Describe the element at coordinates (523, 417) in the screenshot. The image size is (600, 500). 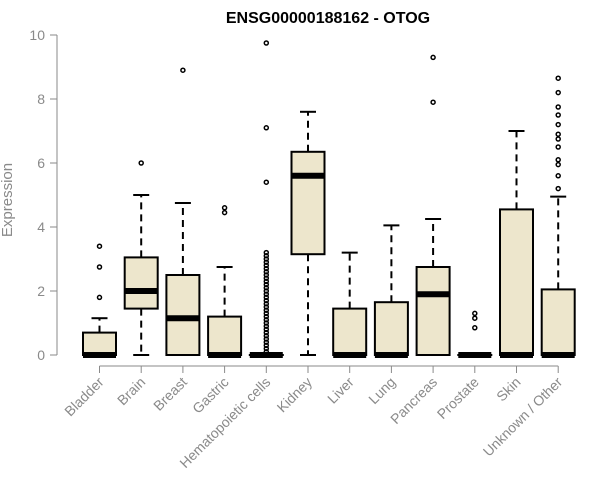
I see `x-tick-label: Unknown / Other` at that location.